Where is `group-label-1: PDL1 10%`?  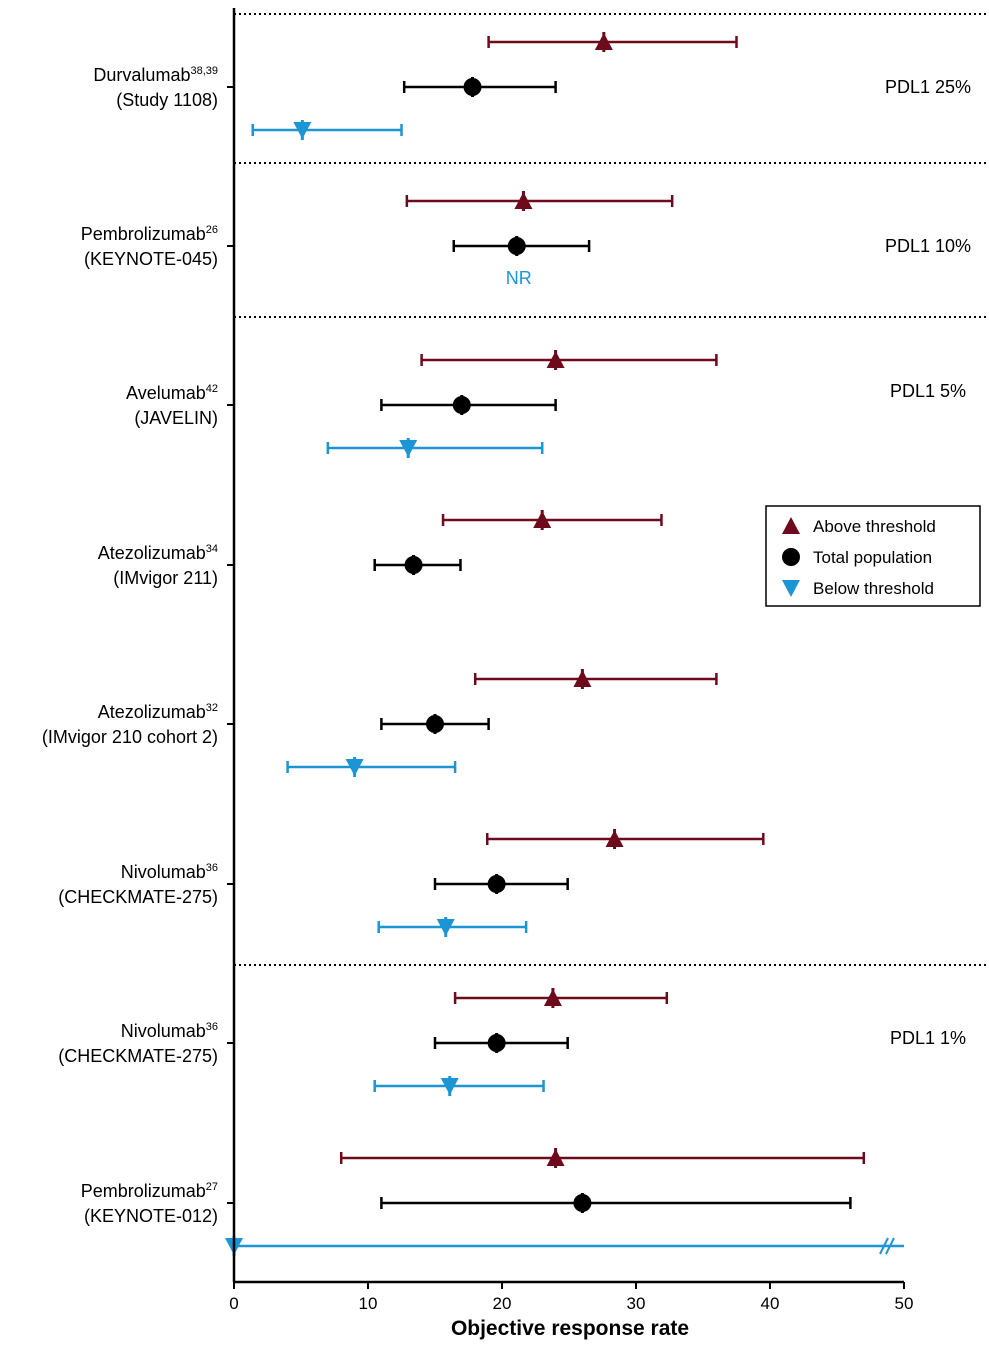
group-label-1: PDL1 10% is located at coordinates (928, 246).